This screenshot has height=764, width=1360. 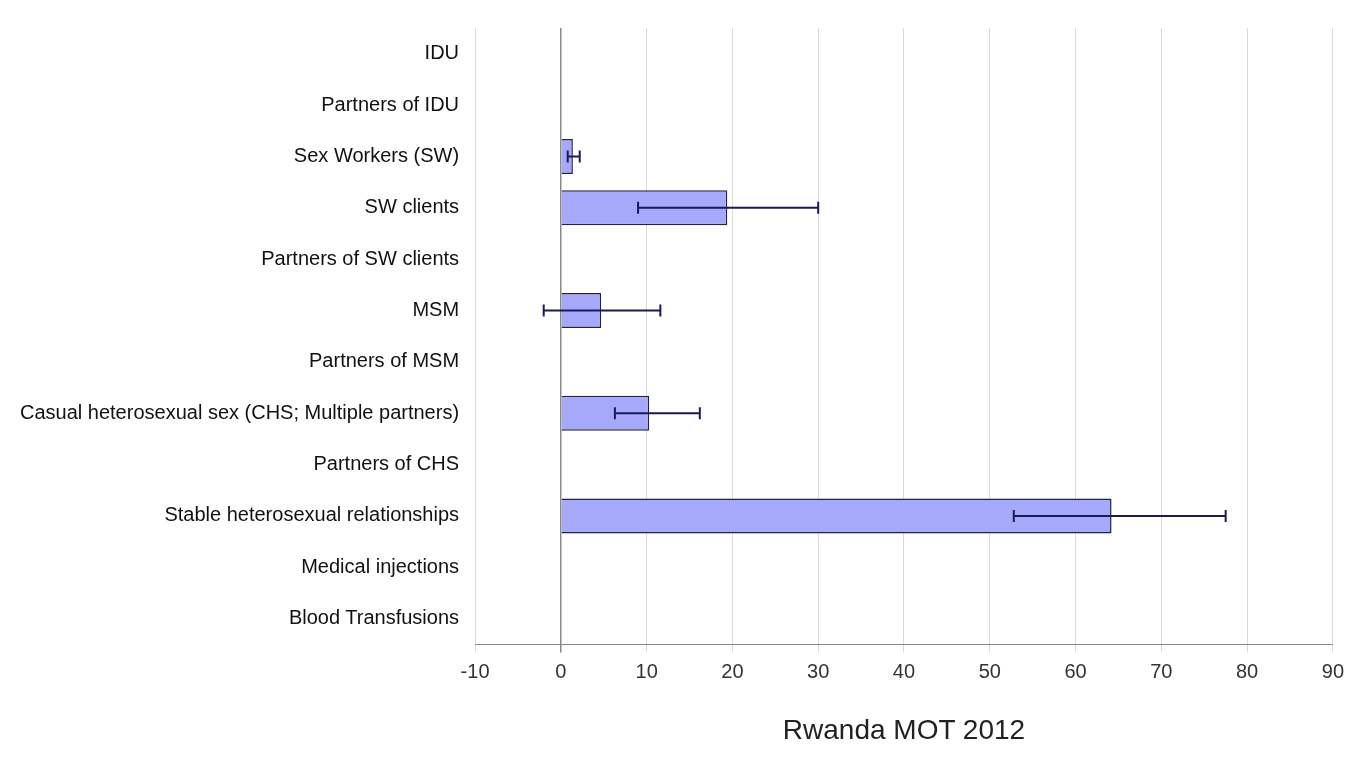 What do you see at coordinates (380, 565) in the screenshot?
I see `y-tick-label: Medical injections` at bounding box center [380, 565].